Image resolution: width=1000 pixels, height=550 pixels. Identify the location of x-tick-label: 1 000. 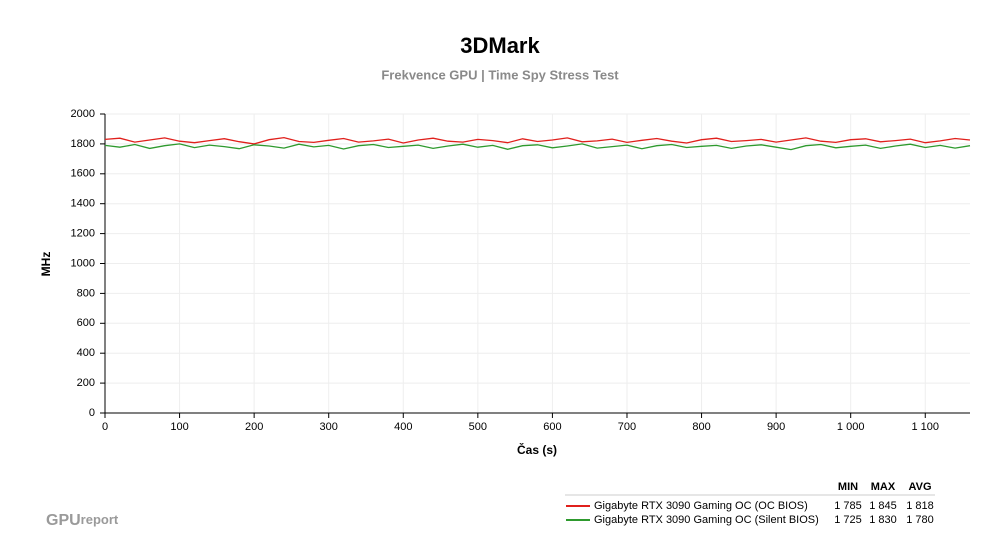
(851, 427).